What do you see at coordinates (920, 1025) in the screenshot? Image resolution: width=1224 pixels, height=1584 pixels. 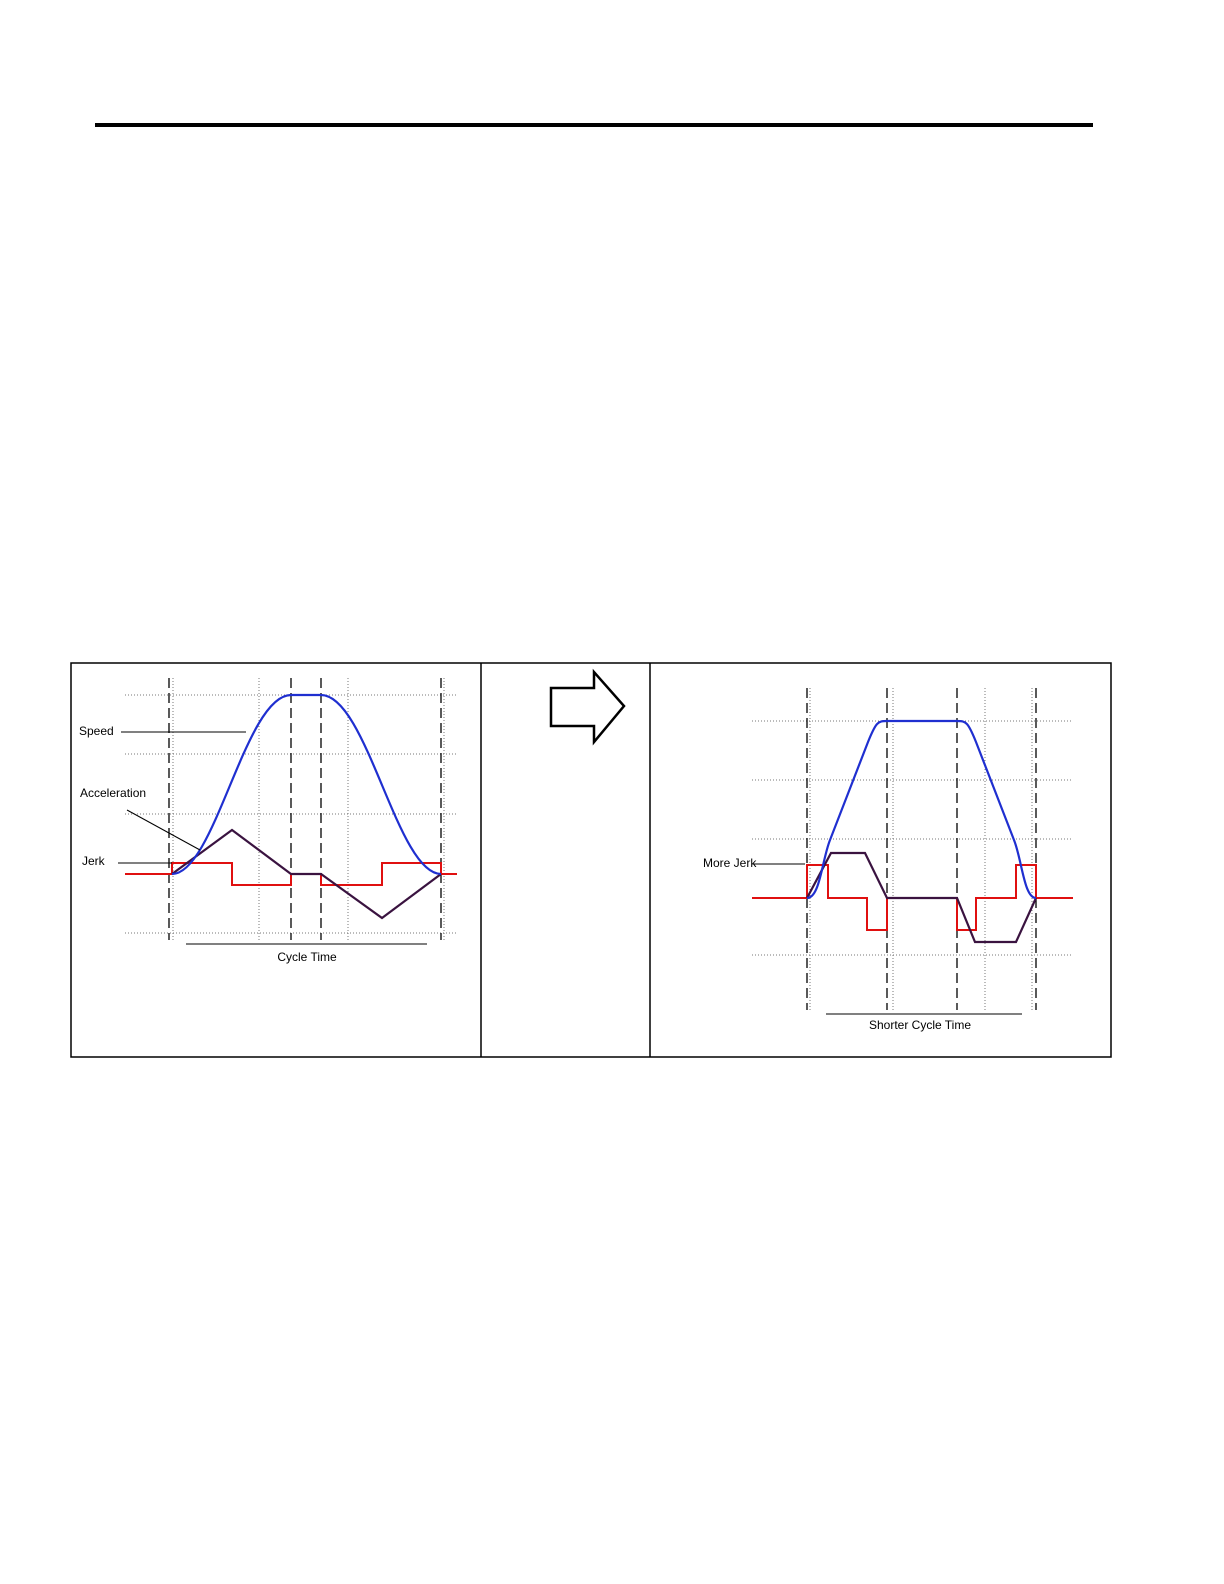 I see `caption: Shorter Cycle Time` at bounding box center [920, 1025].